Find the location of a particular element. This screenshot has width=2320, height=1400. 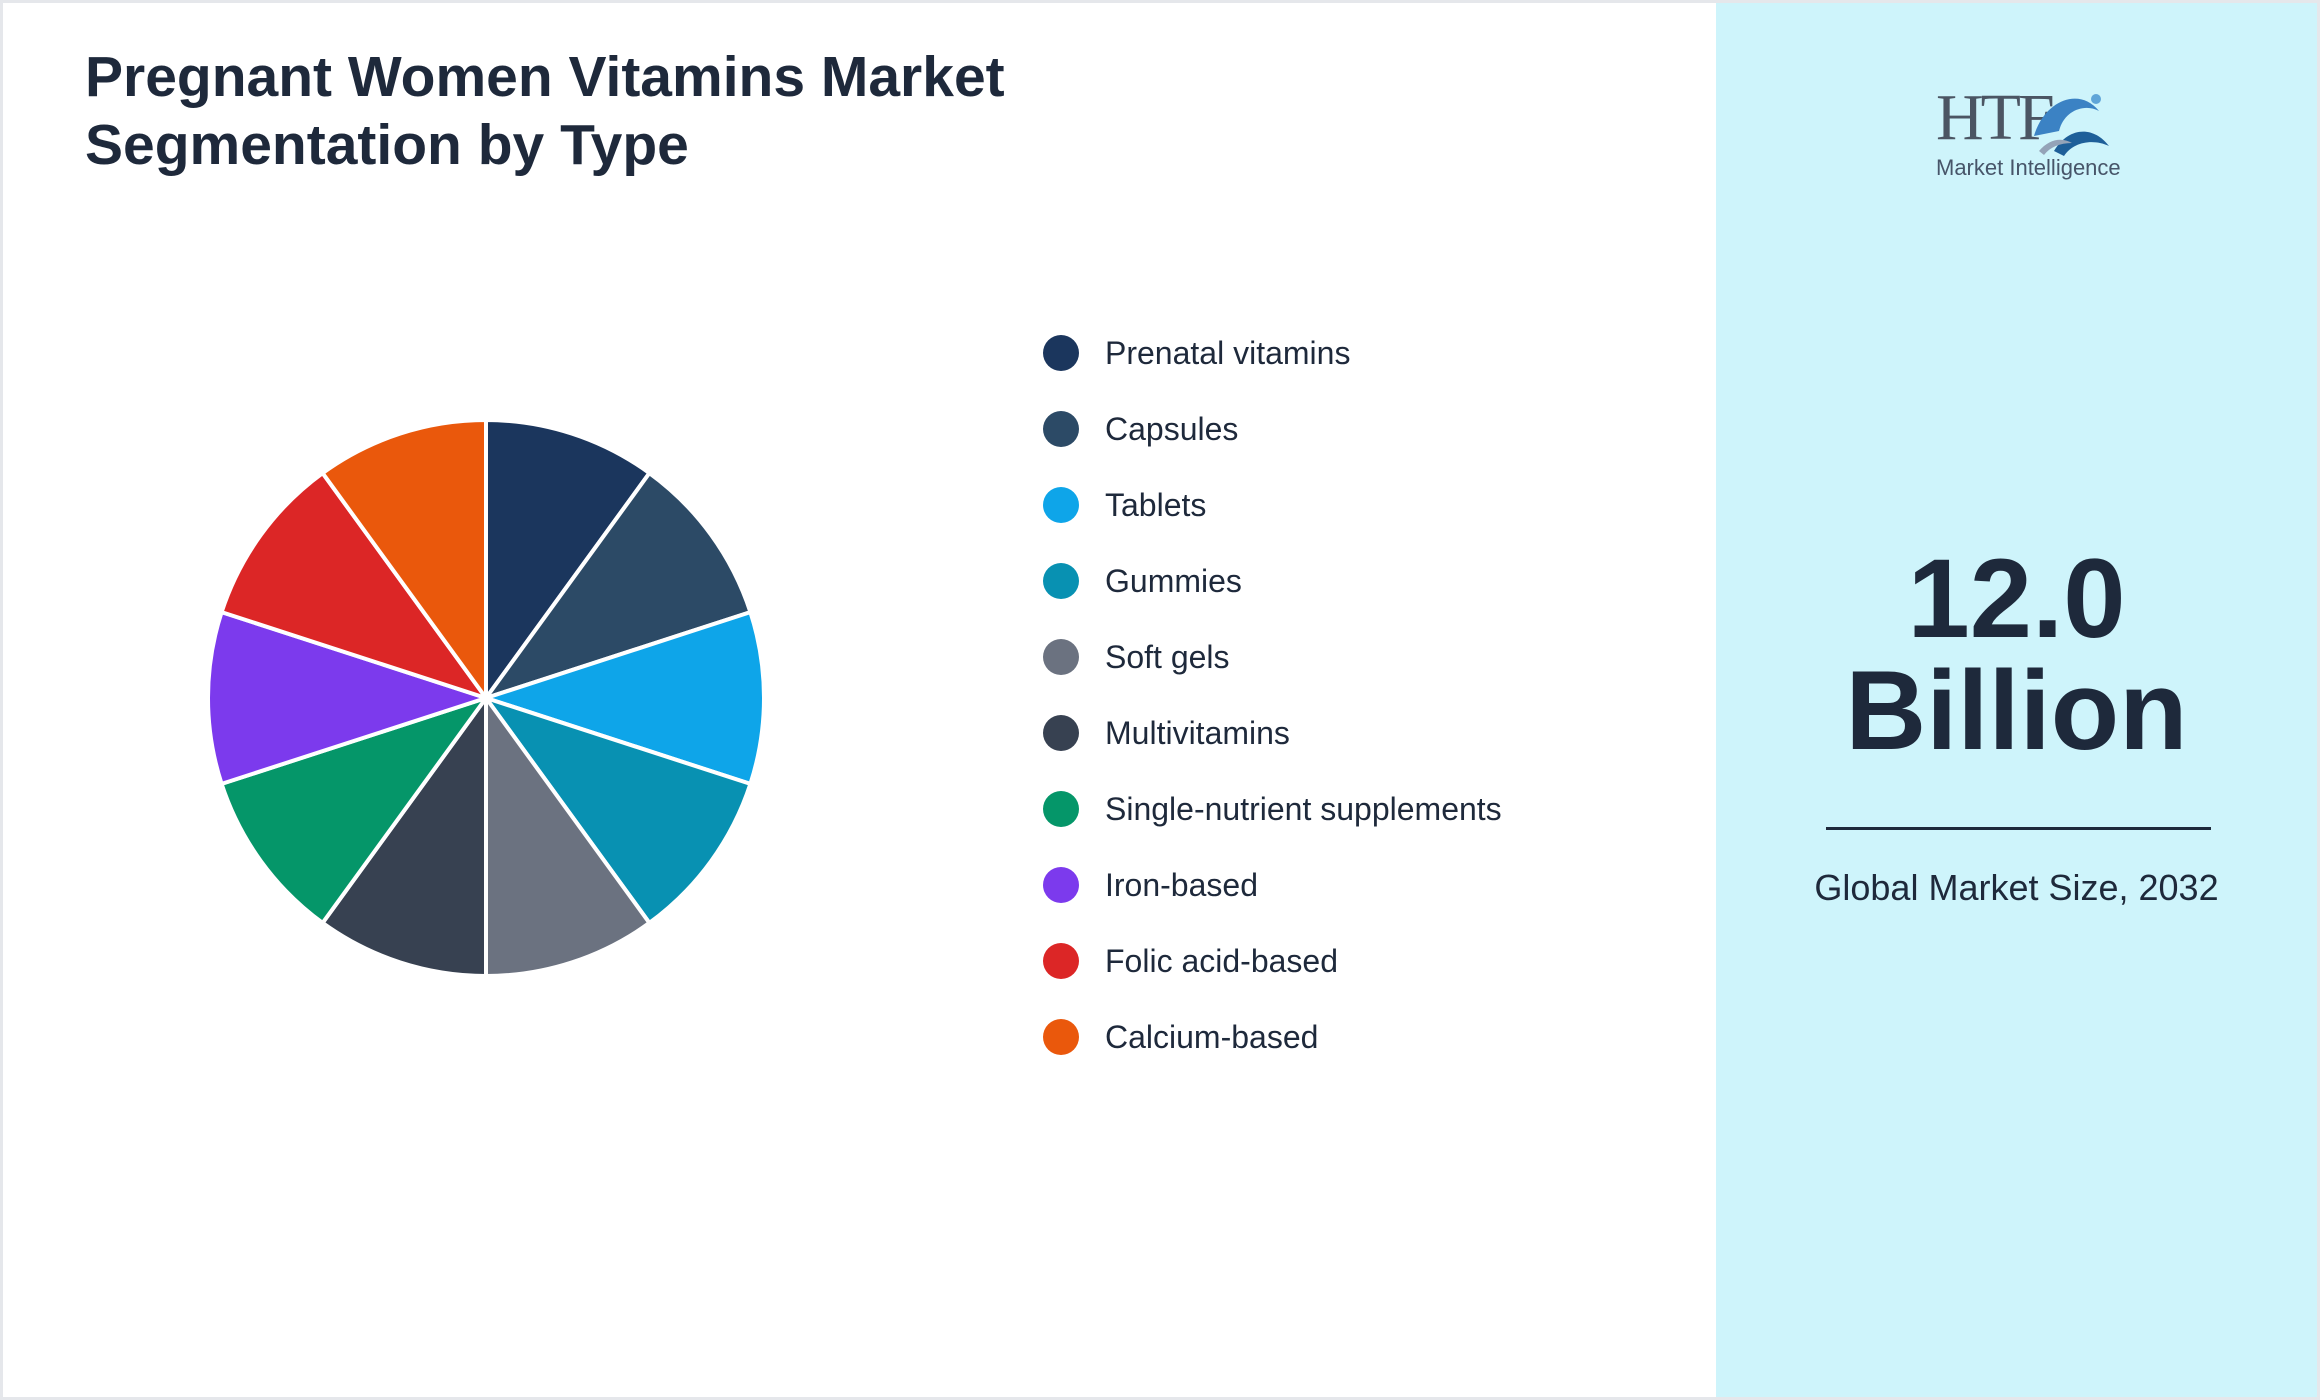

legend-label: Capsules is located at coordinates (1172, 429).